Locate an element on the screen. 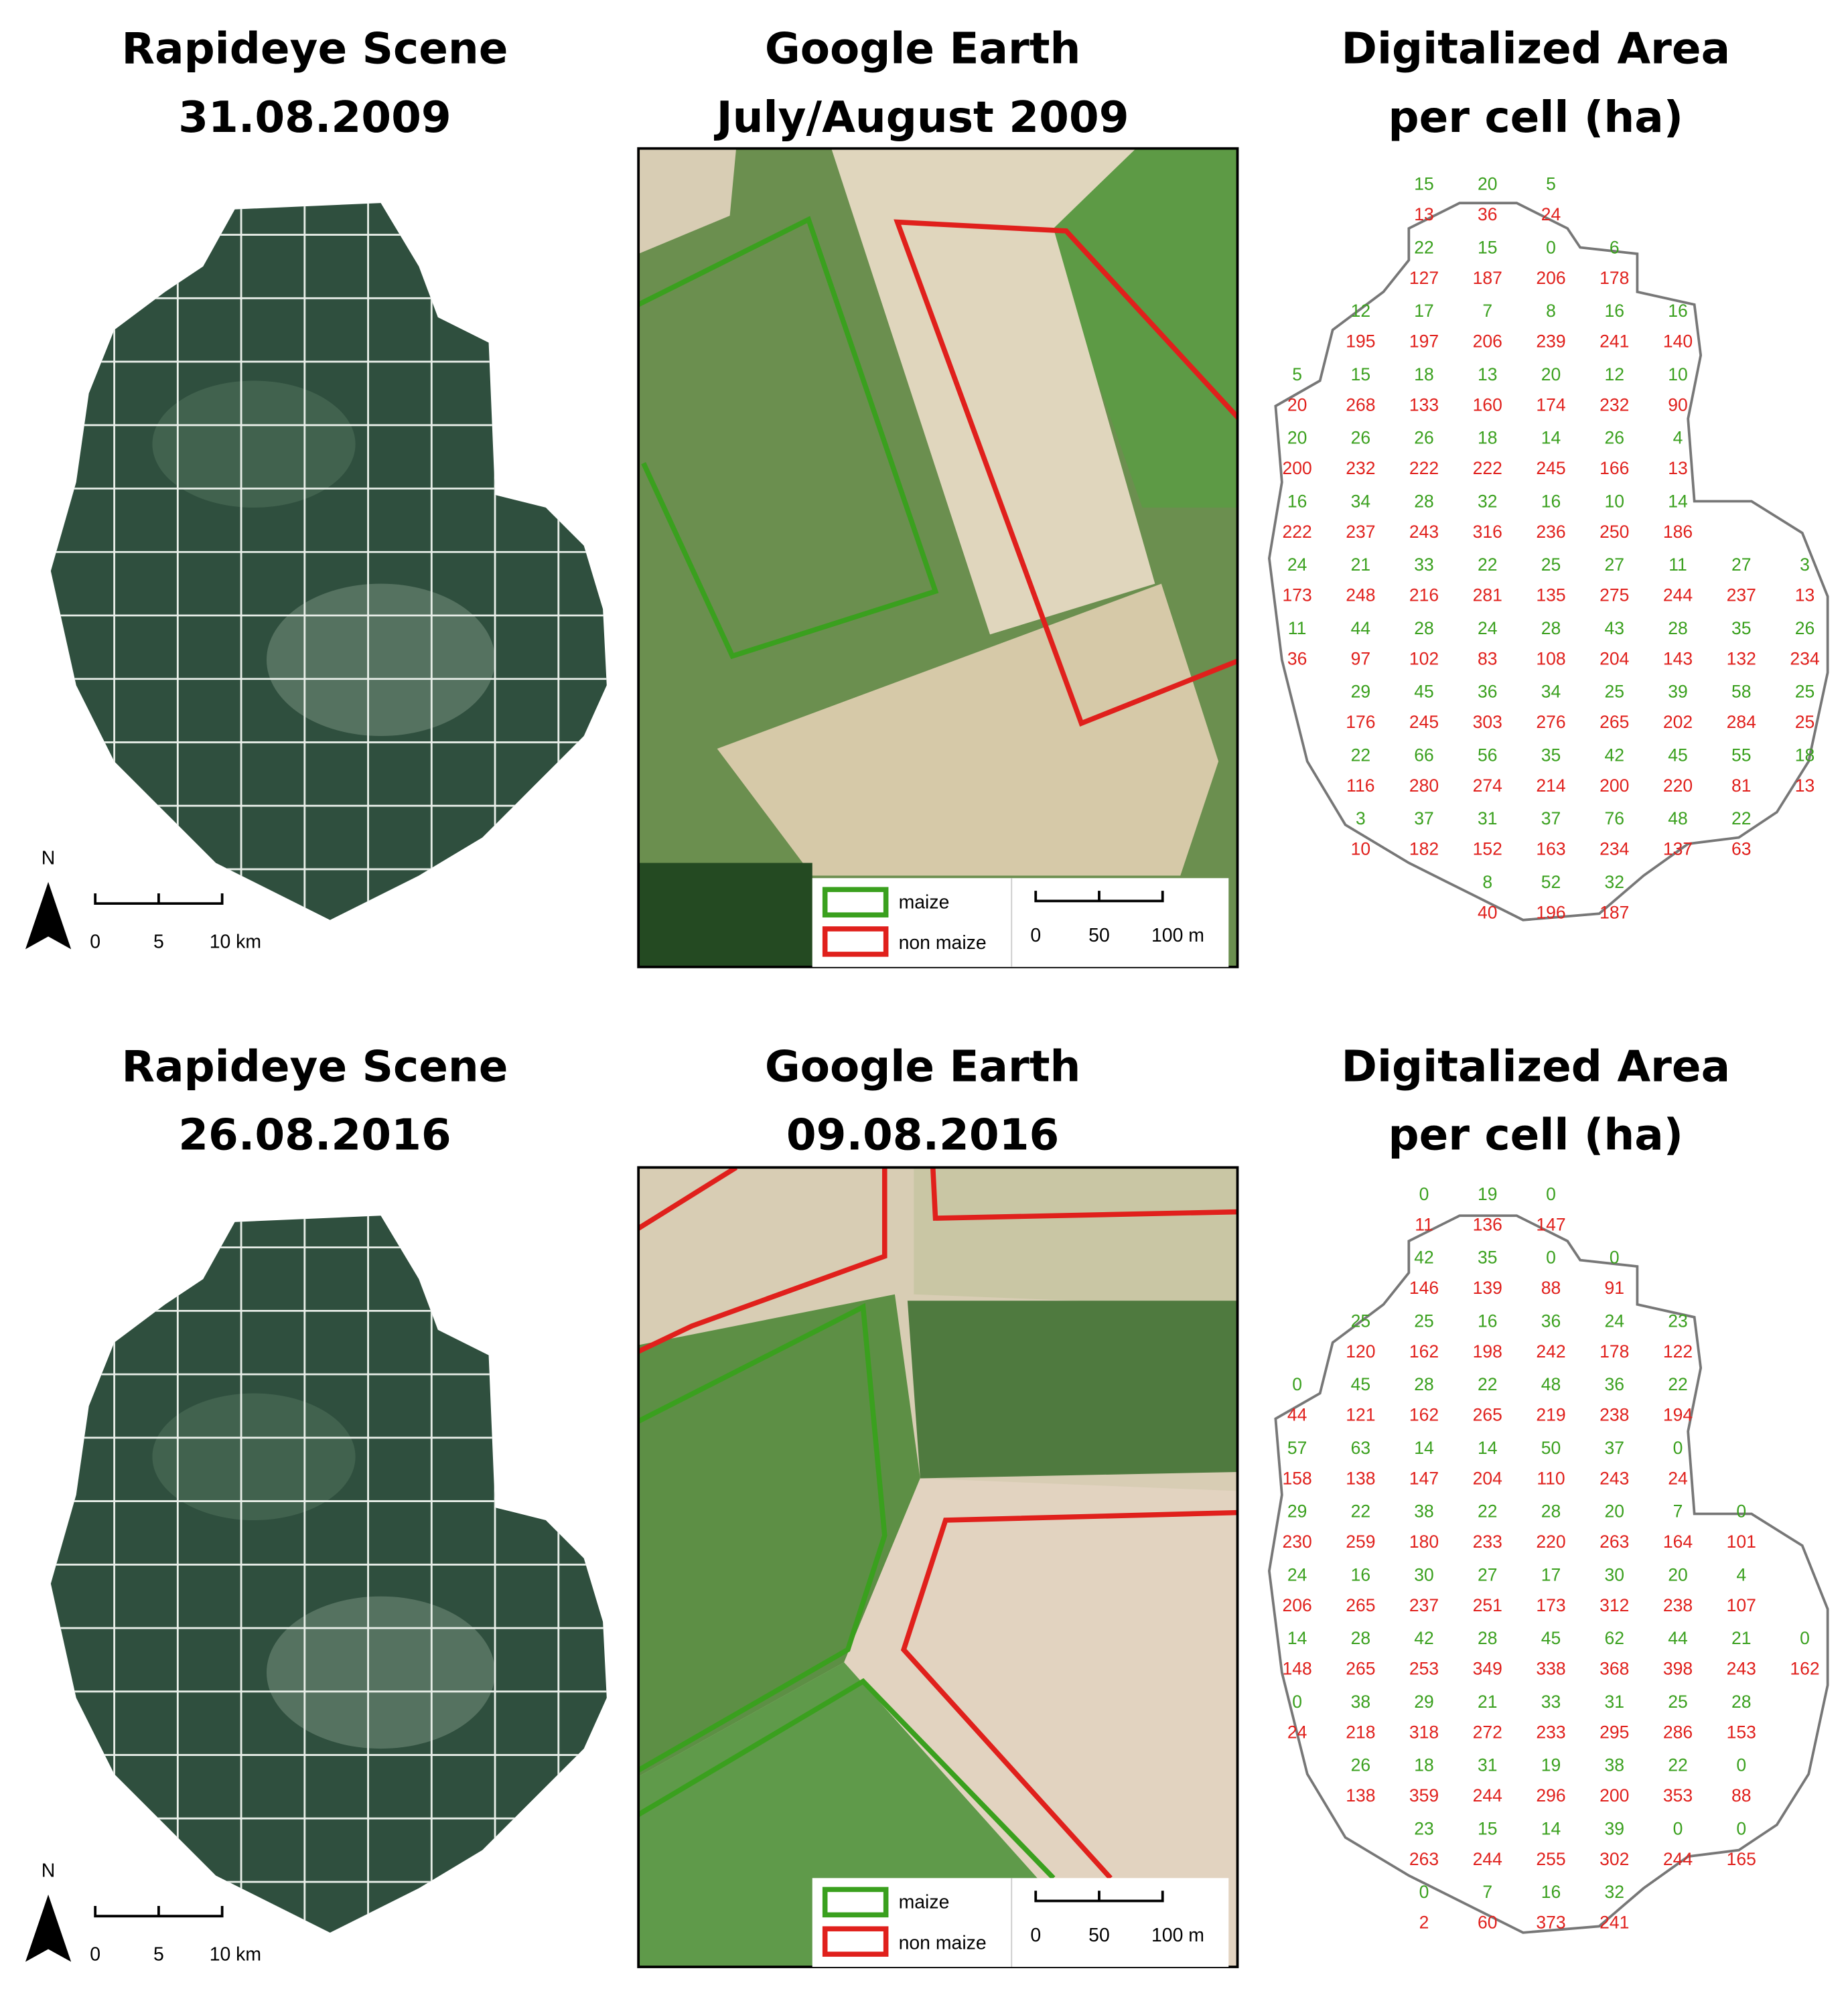  non-maize-area: 243 is located at coordinates (1742, 1669).